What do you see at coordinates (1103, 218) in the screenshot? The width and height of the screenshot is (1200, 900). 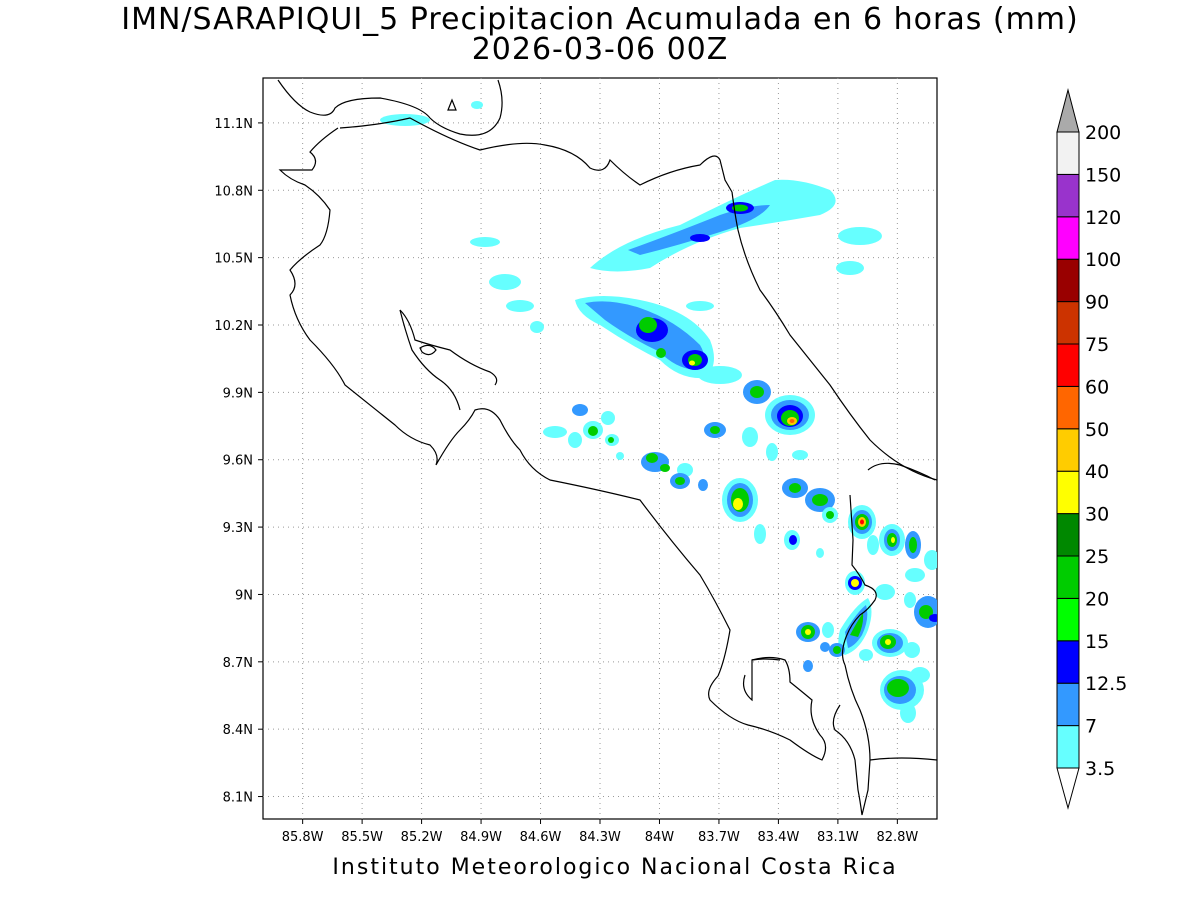 I see `colorbar-label: 120` at bounding box center [1103, 218].